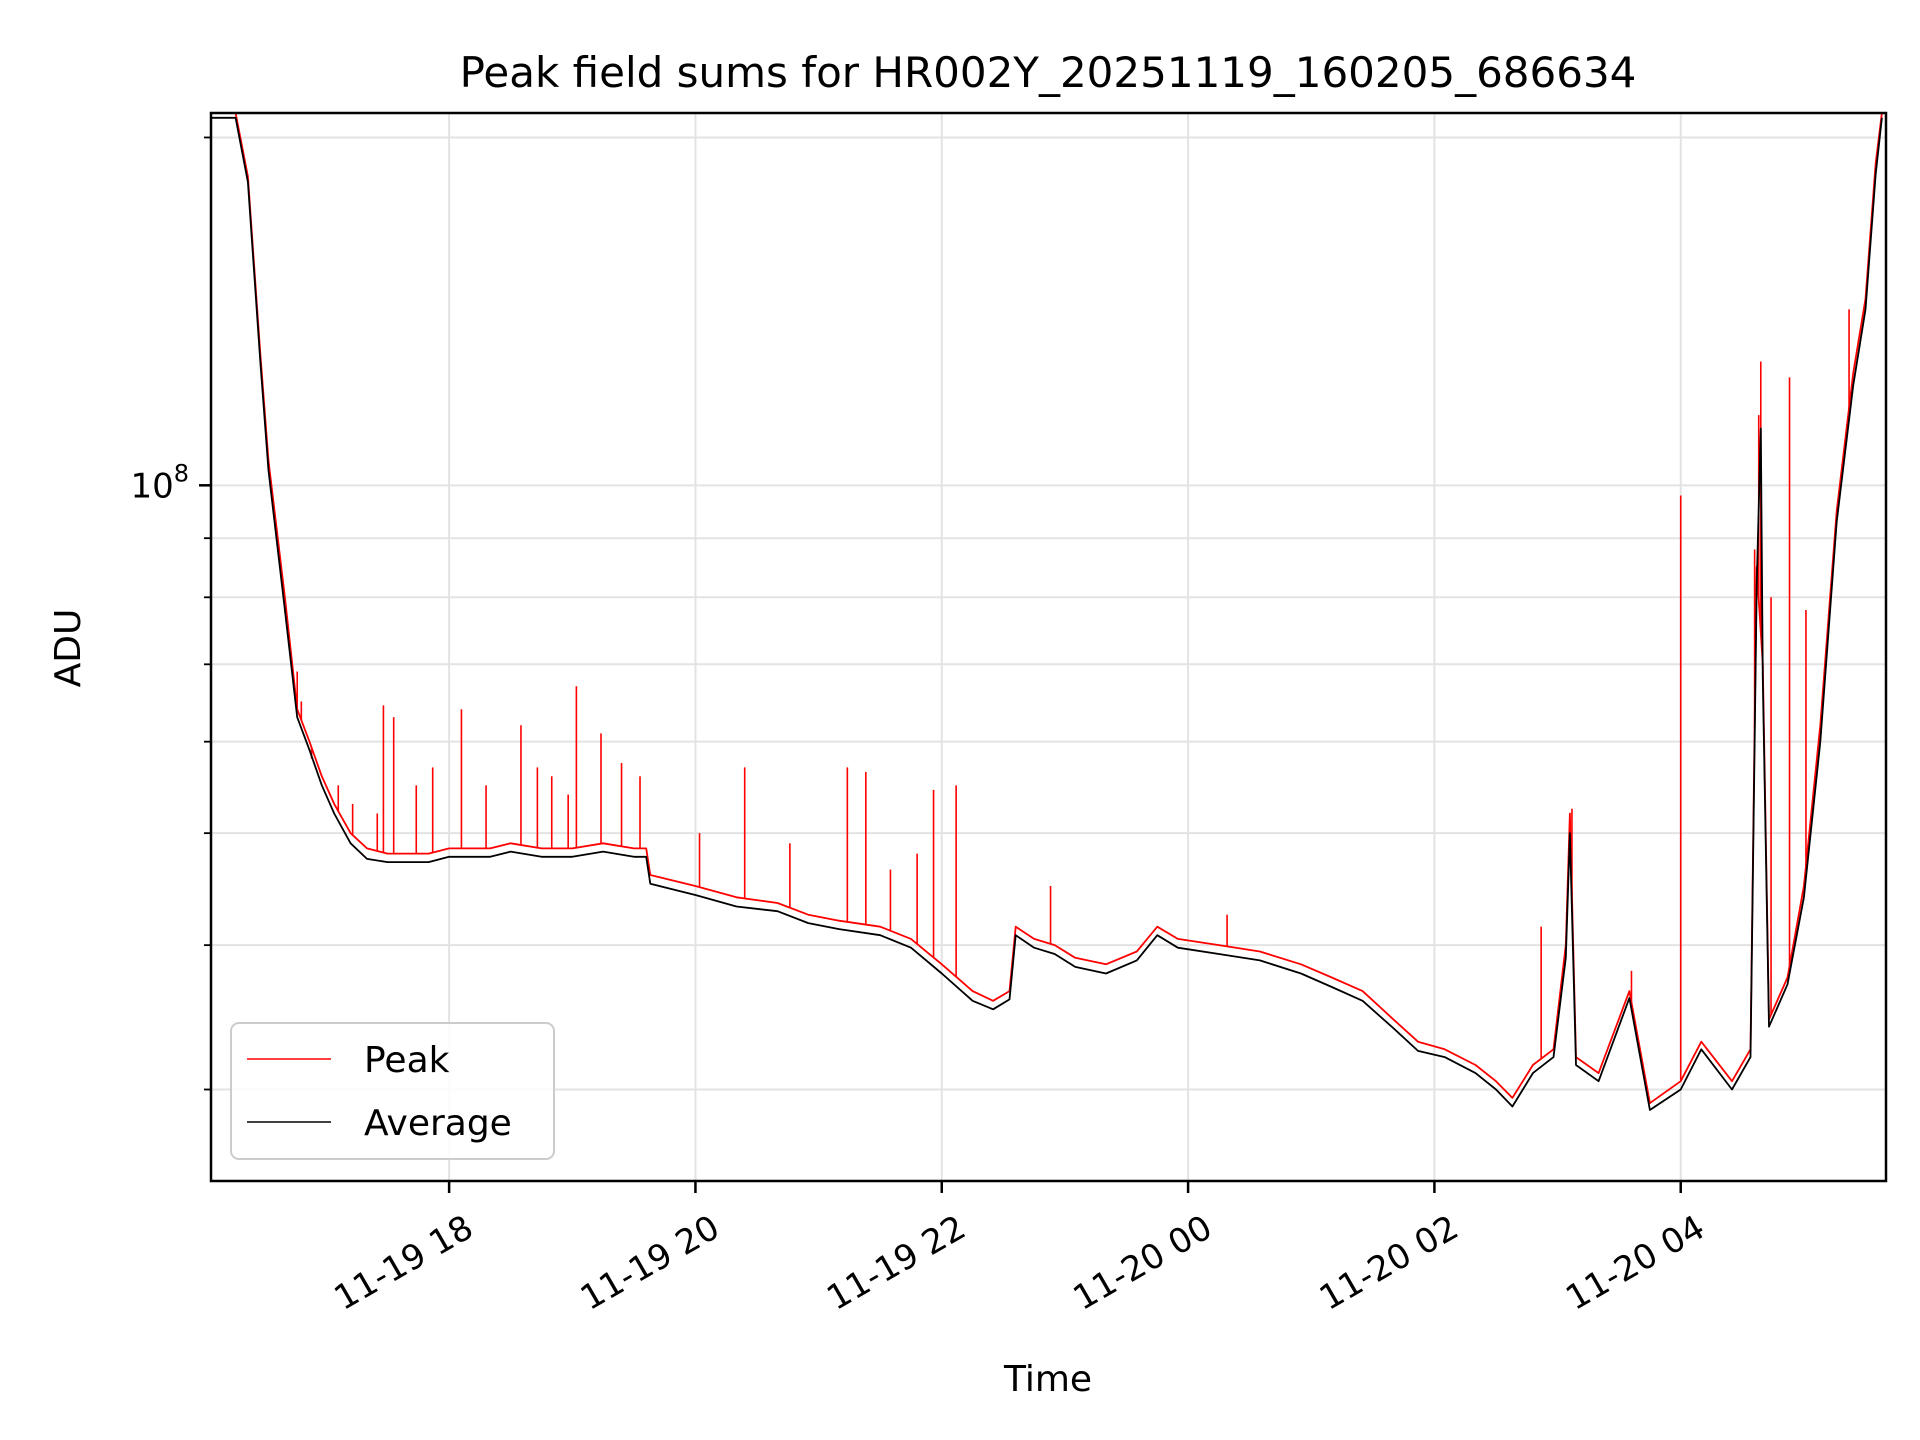 The height and width of the screenshot is (1440, 1920). What do you see at coordinates (1047, 1379) in the screenshot?
I see `x-axis-label: Time` at bounding box center [1047, 1379].